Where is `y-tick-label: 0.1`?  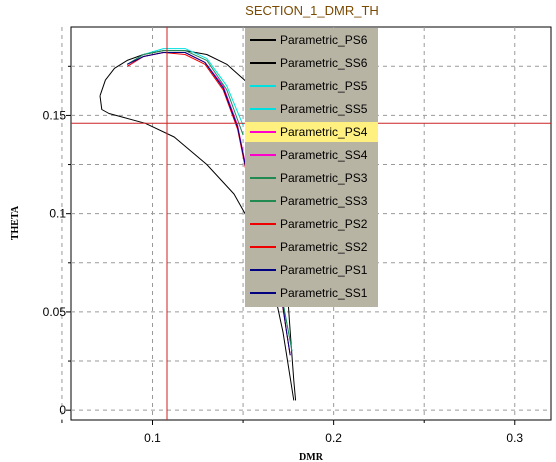
y-tick-label: 0.1 is located at coordinates (57, 214).